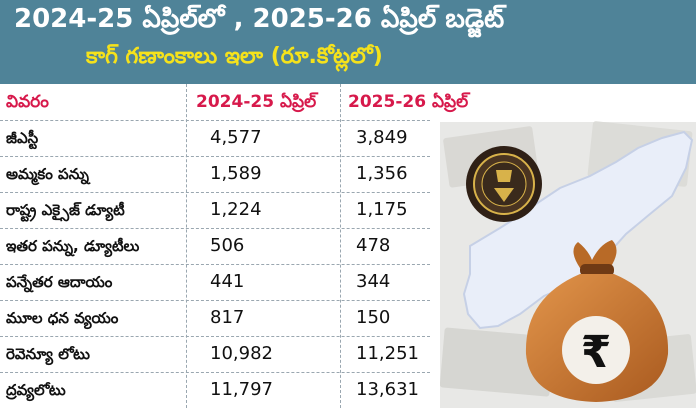 The height and width of the screenshot is (408, 696). Describe the element at coordinates (373, 245) in the screenshot. I see `value-2025: 478` at that location.